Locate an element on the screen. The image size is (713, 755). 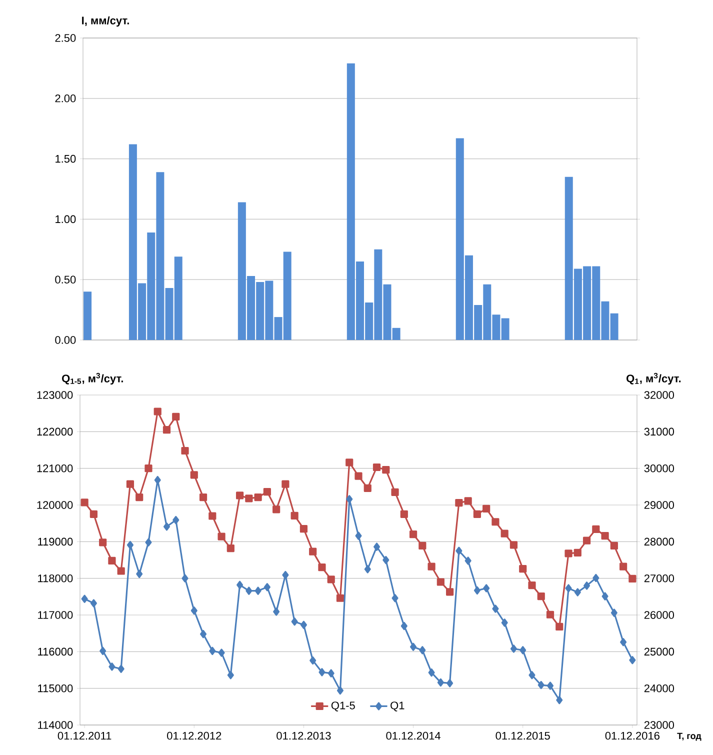
y-tick-label: 2.00 is located at coordinates (65, 98).